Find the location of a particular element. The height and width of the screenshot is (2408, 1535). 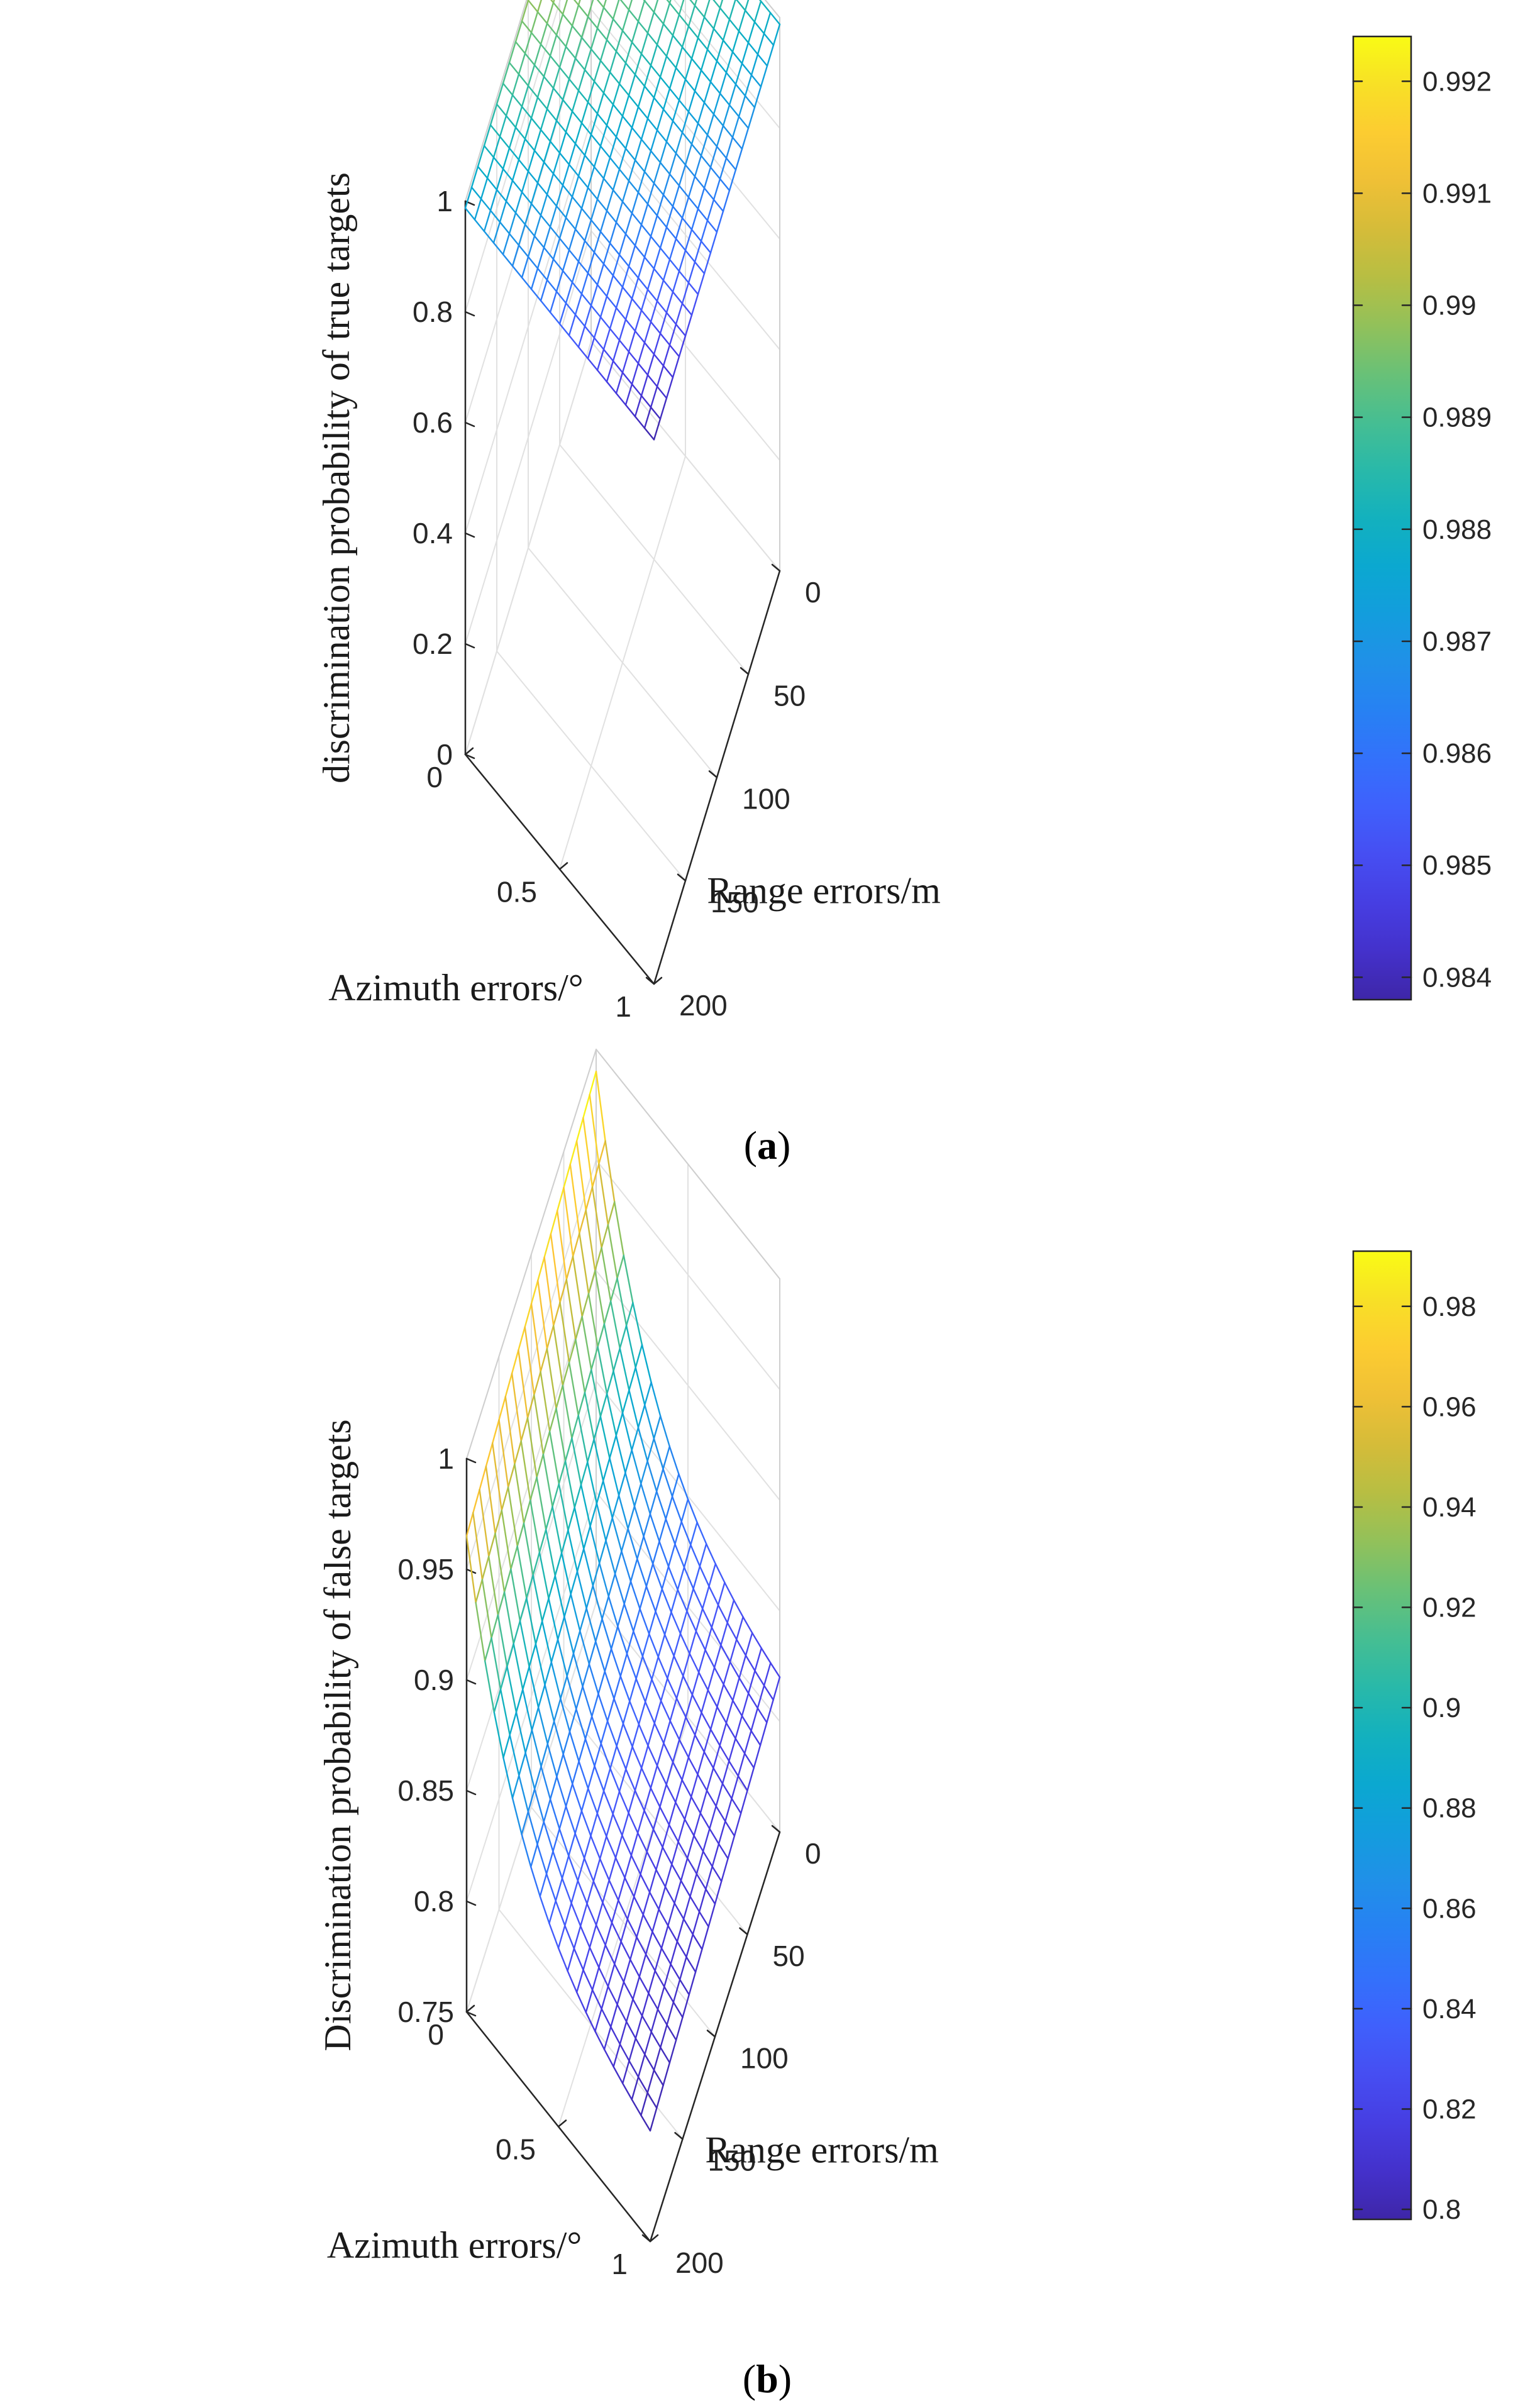

range-tick-label: 100 is located at coordinates (766, 799).